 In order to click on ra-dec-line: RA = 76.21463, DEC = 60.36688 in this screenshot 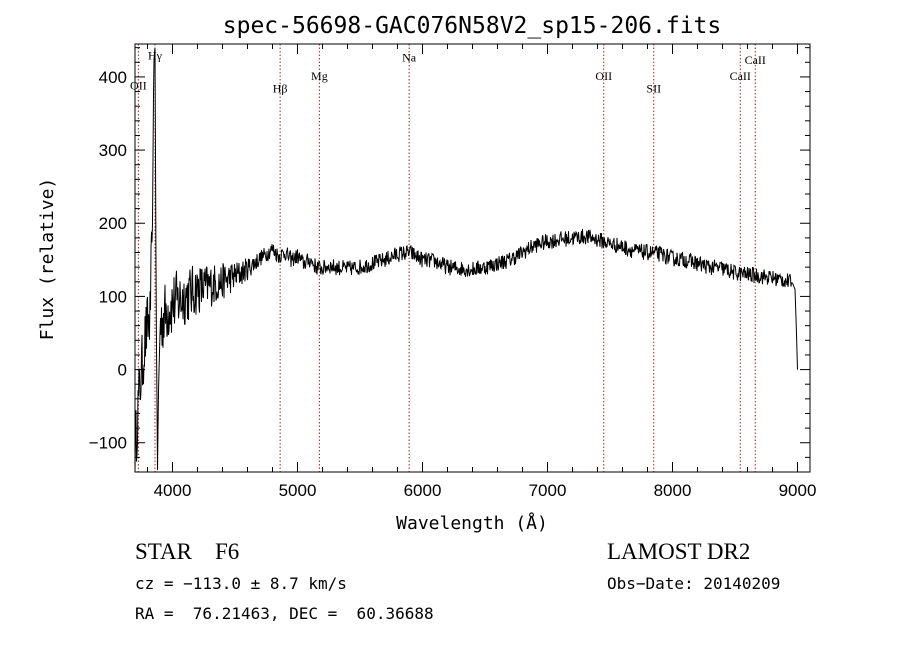, I will do `click(284, 613)`.